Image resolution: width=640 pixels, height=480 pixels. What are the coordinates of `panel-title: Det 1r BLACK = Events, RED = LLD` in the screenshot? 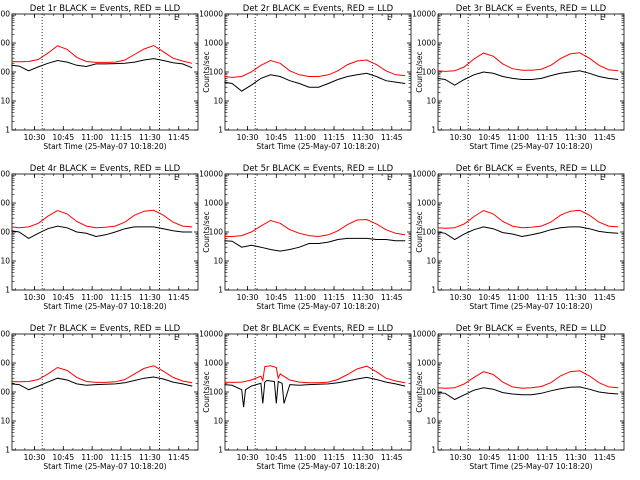 It's located at (105, 9).